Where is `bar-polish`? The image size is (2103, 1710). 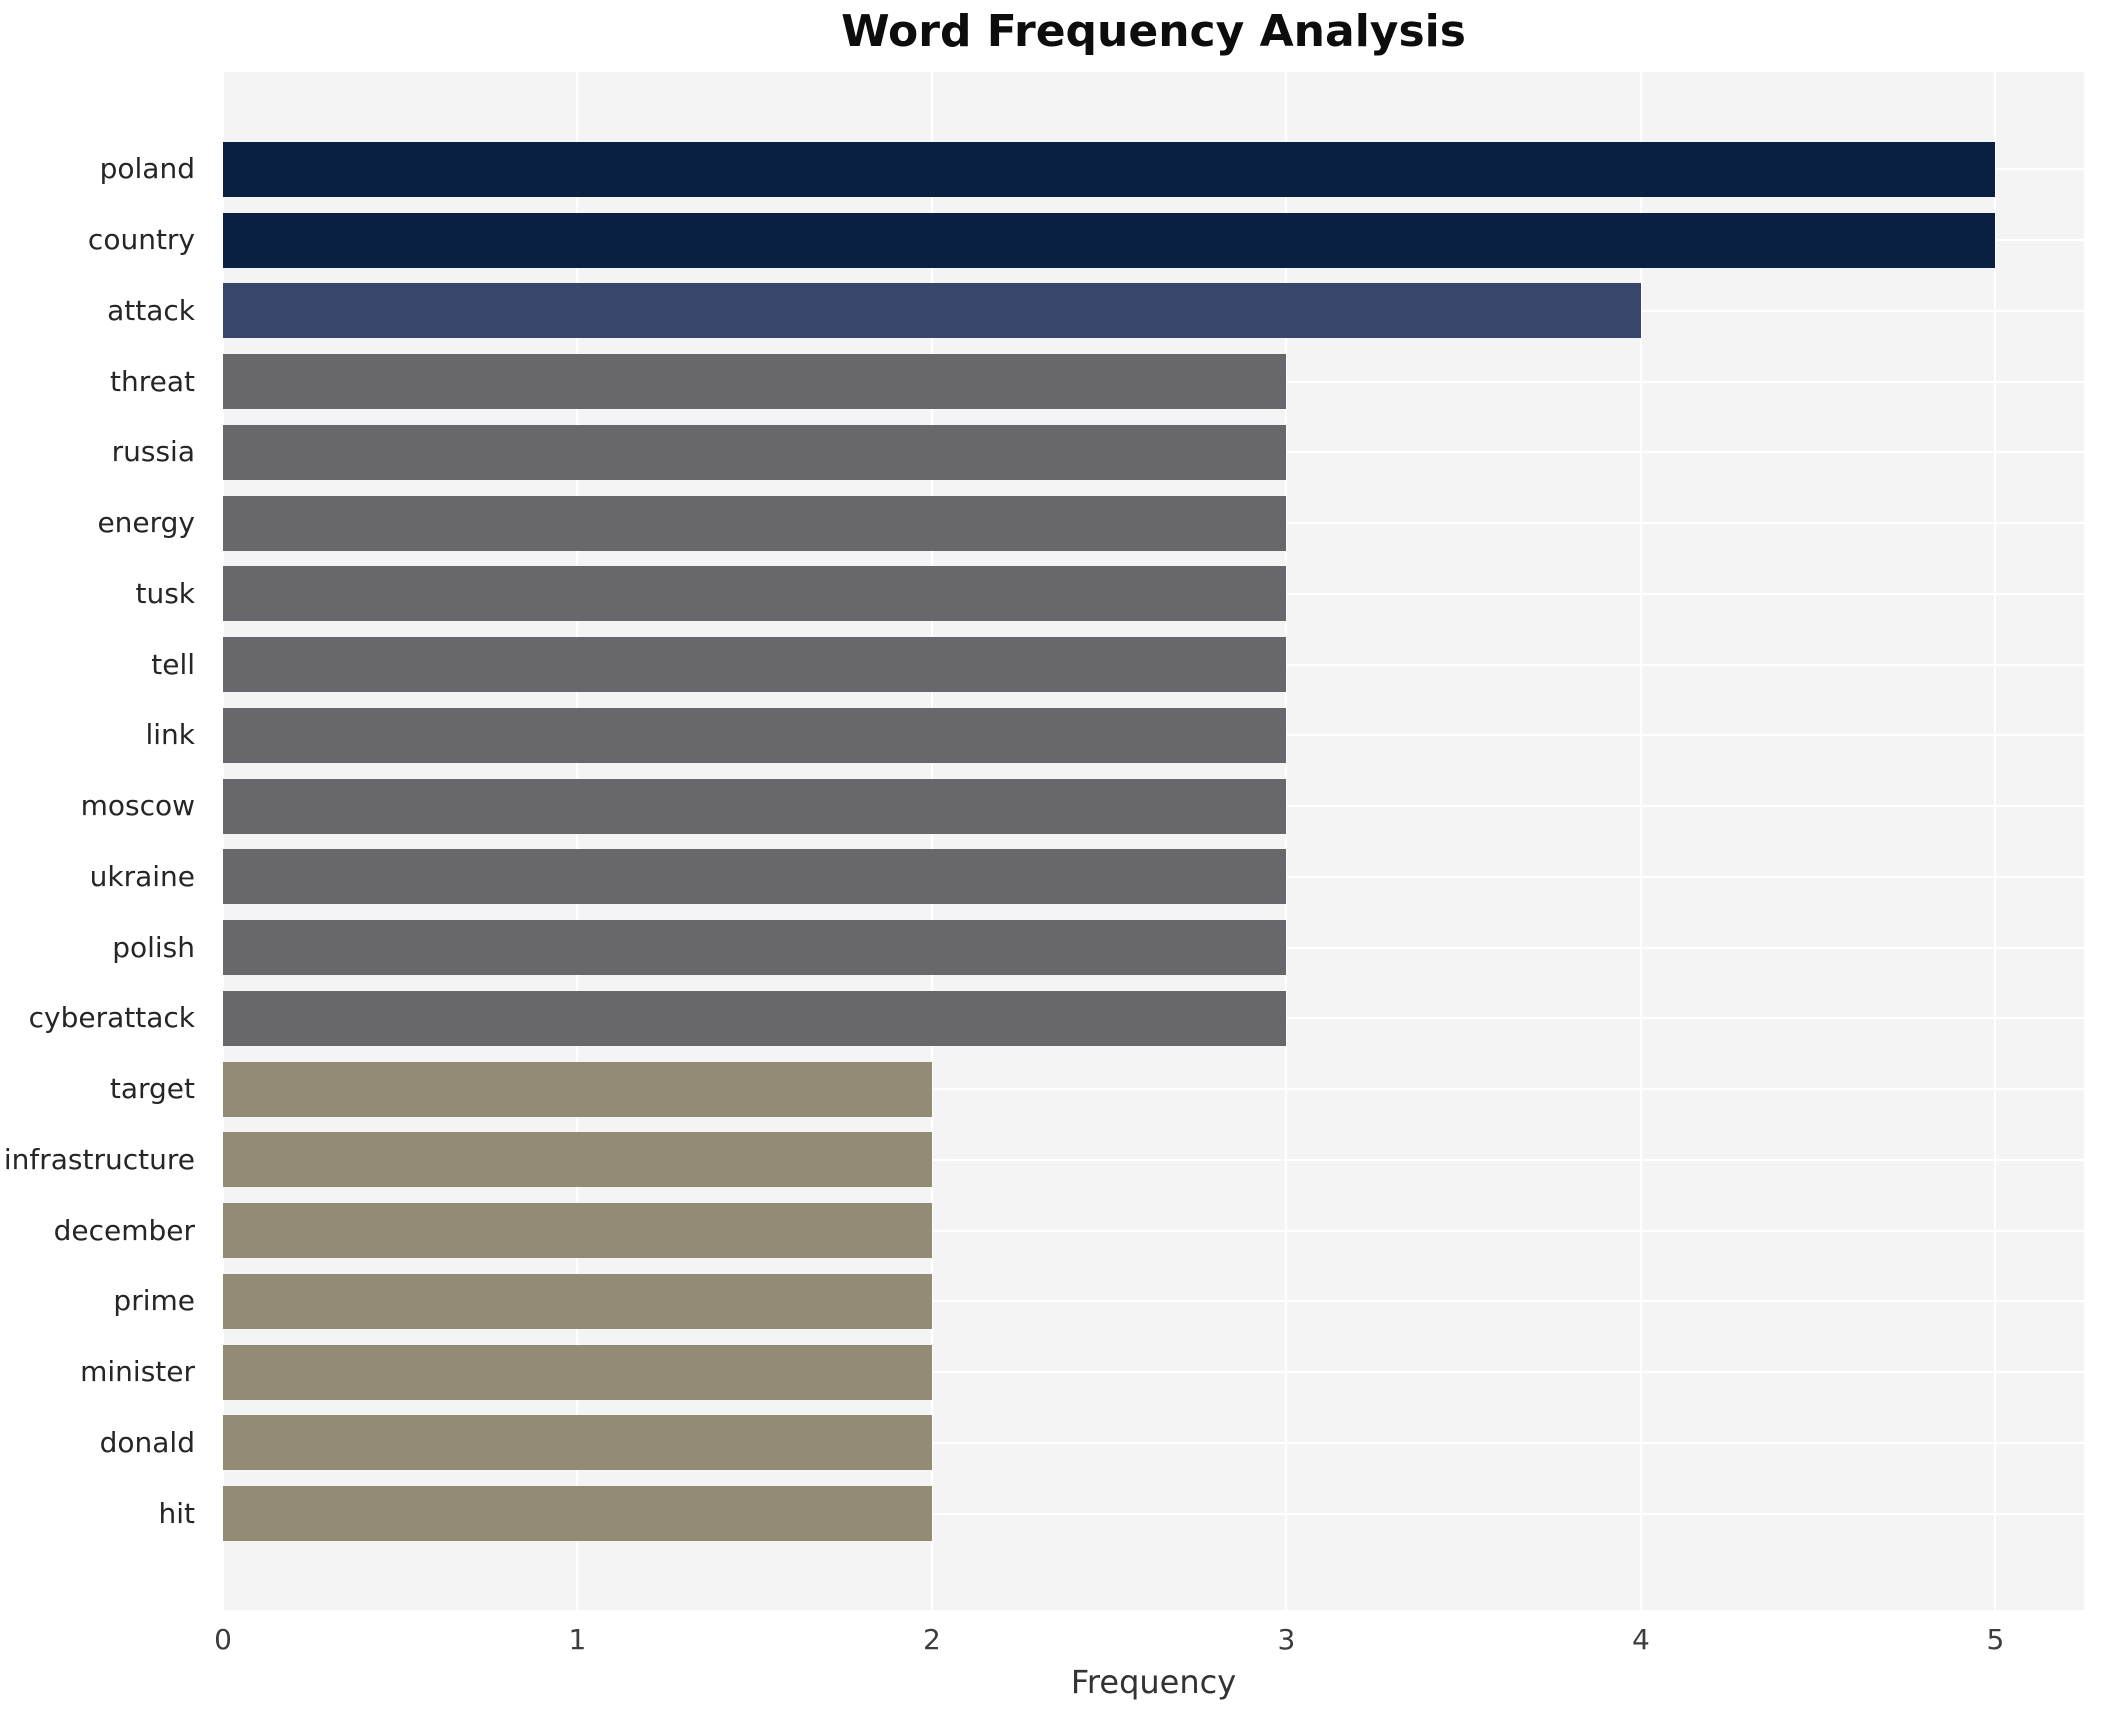 bar-polish is located at coordinates (755, 948).